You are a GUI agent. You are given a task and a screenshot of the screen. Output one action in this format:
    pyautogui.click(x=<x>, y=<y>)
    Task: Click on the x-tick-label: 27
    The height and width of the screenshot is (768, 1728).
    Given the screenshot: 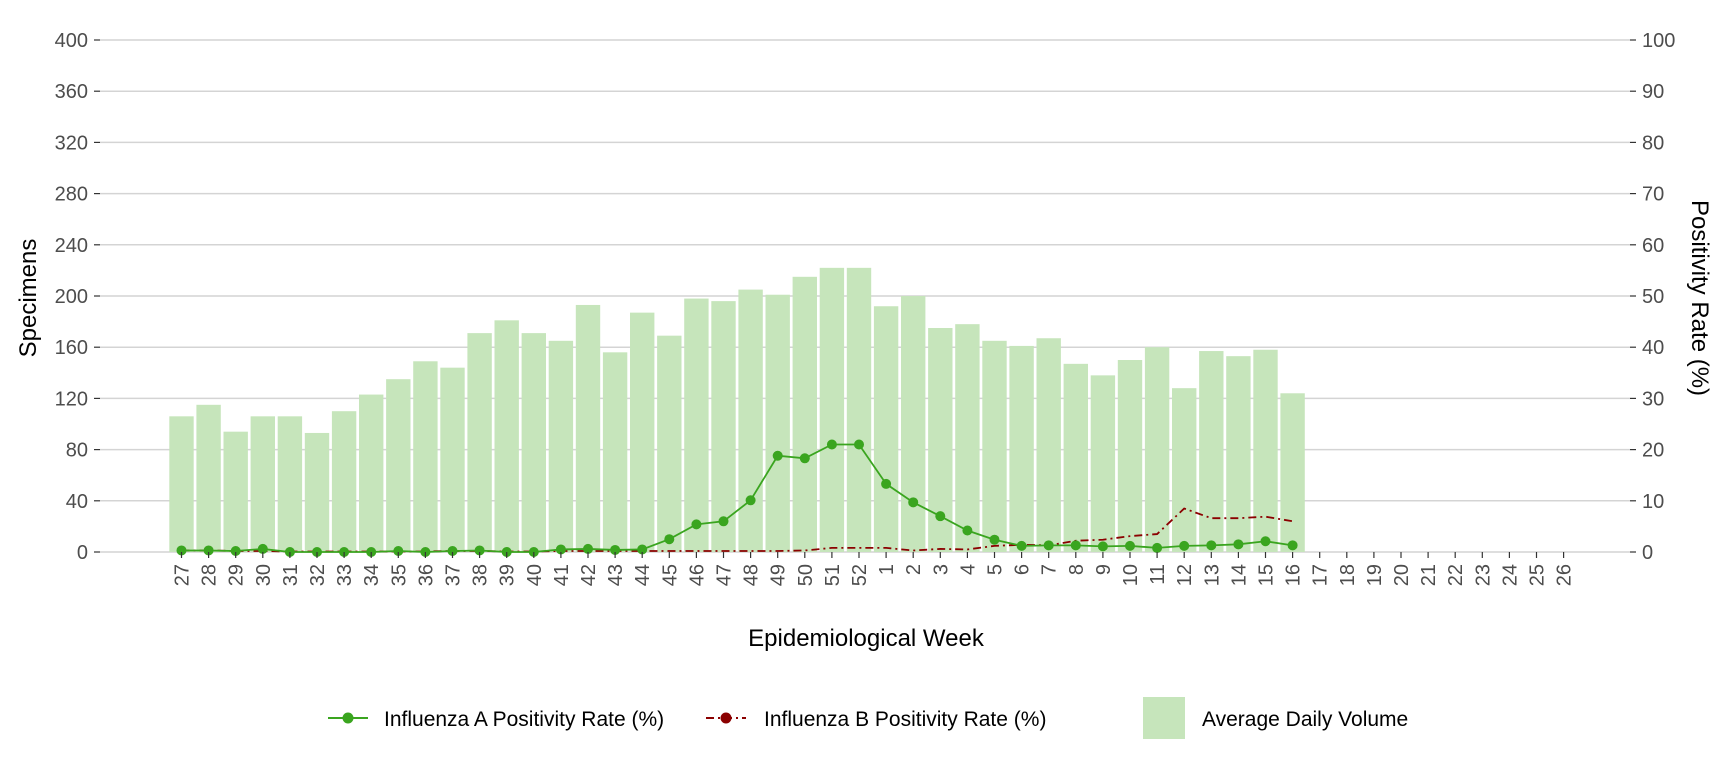 What is the action you would take?
    pyautogui.click(x=183, y=575)
    